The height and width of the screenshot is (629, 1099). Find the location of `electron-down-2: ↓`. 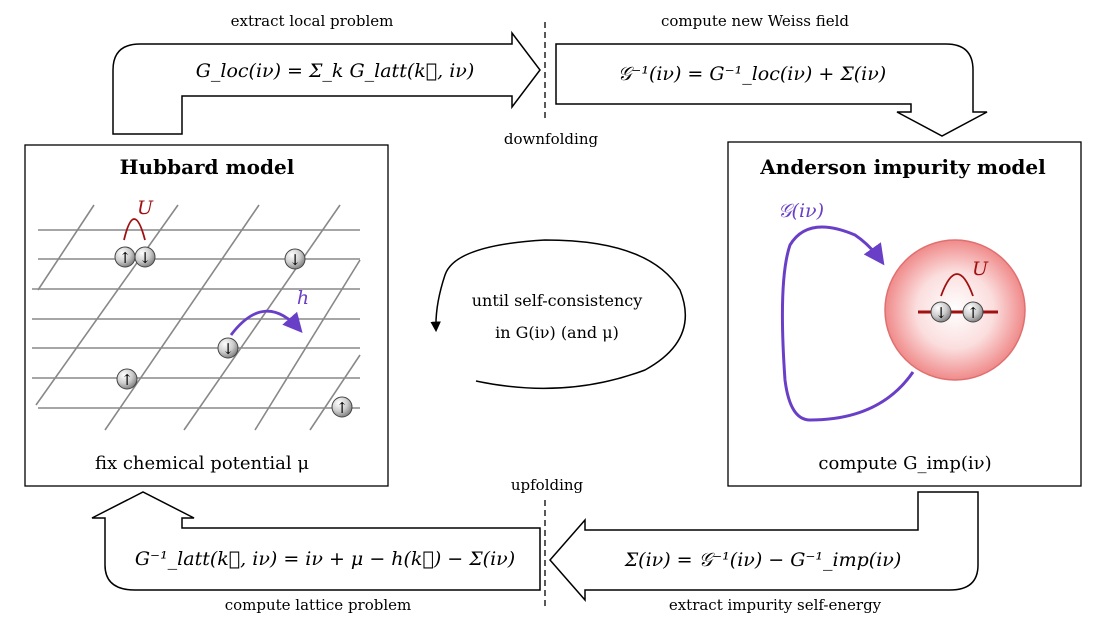

electron-down-2: ↓ is located at coordinates (295, 259).